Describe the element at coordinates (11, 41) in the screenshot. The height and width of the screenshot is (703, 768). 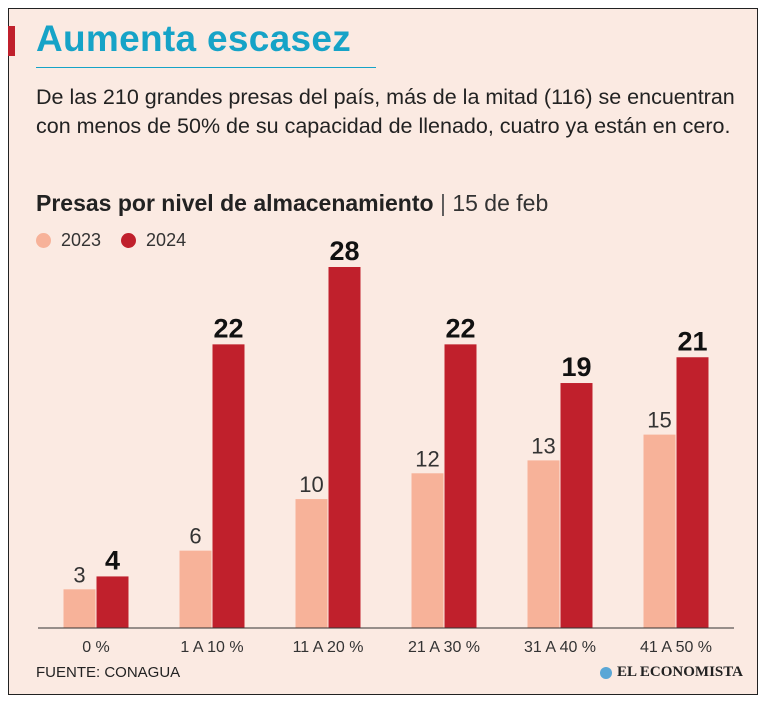
I see `title-accent-bar` at that location.